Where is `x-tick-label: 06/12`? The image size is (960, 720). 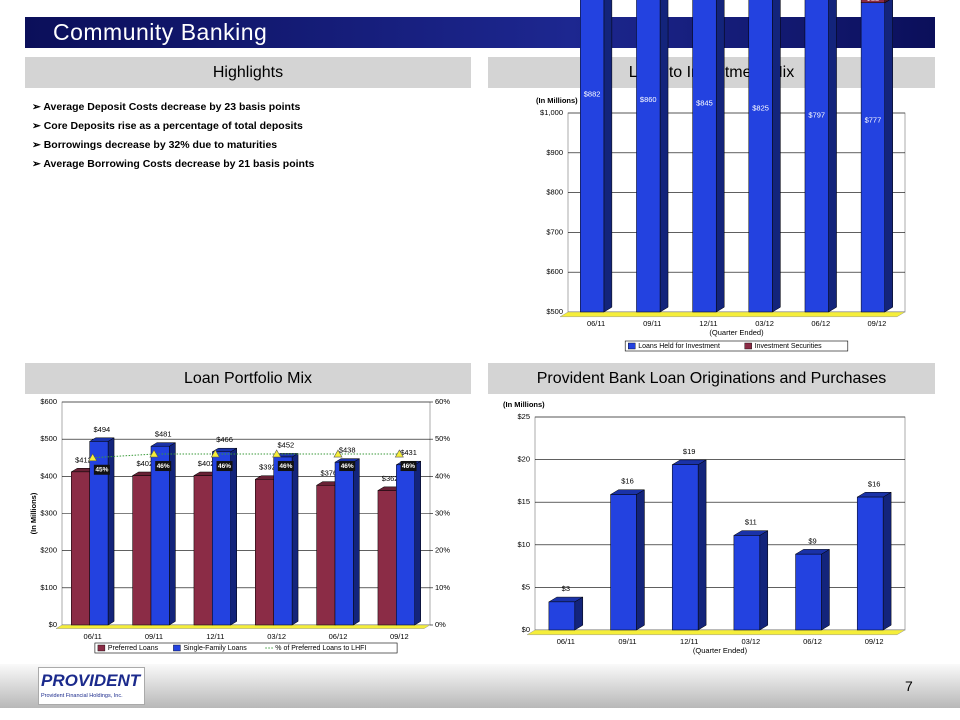 x-tick-label: 06/12 is located at coordinates (338, 636).